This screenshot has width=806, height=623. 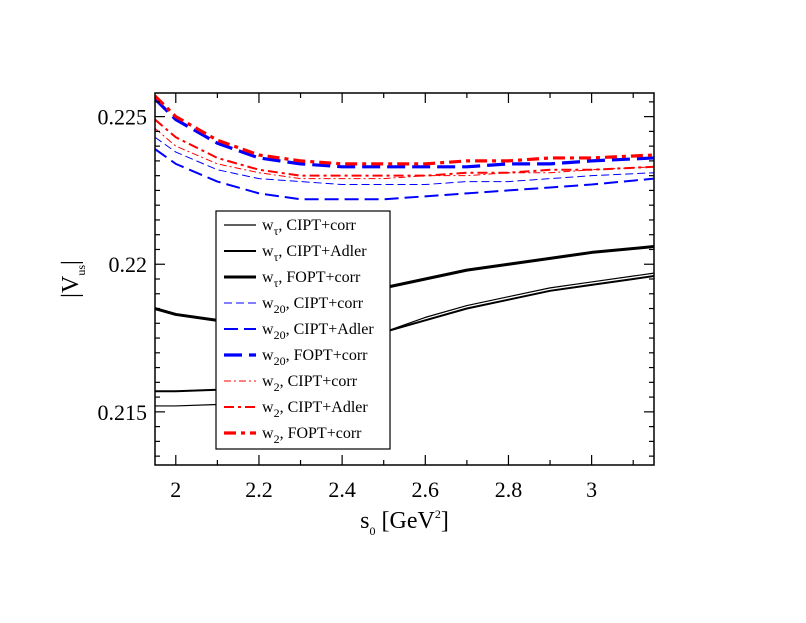 I want to click on series-line-w20-fopt-corr, so click(x=404, y=133).